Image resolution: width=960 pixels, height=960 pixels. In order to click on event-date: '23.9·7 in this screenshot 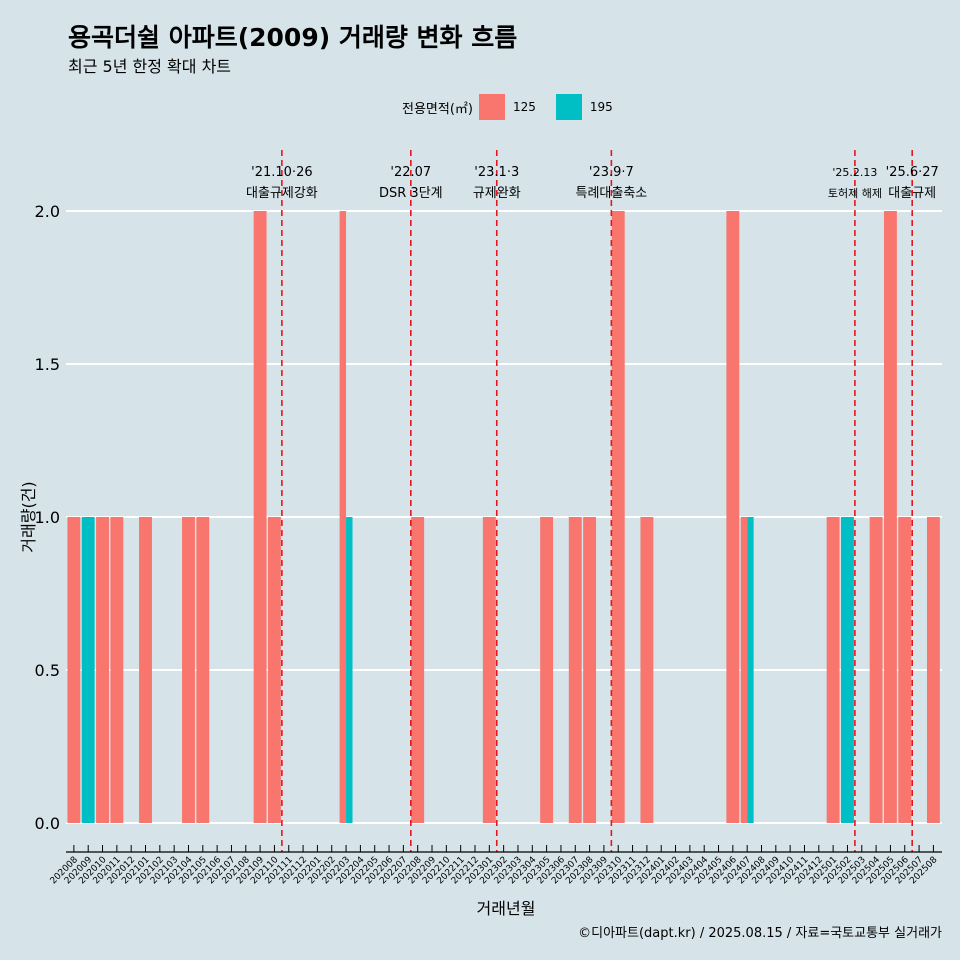, I will do `click(611, 172)`.